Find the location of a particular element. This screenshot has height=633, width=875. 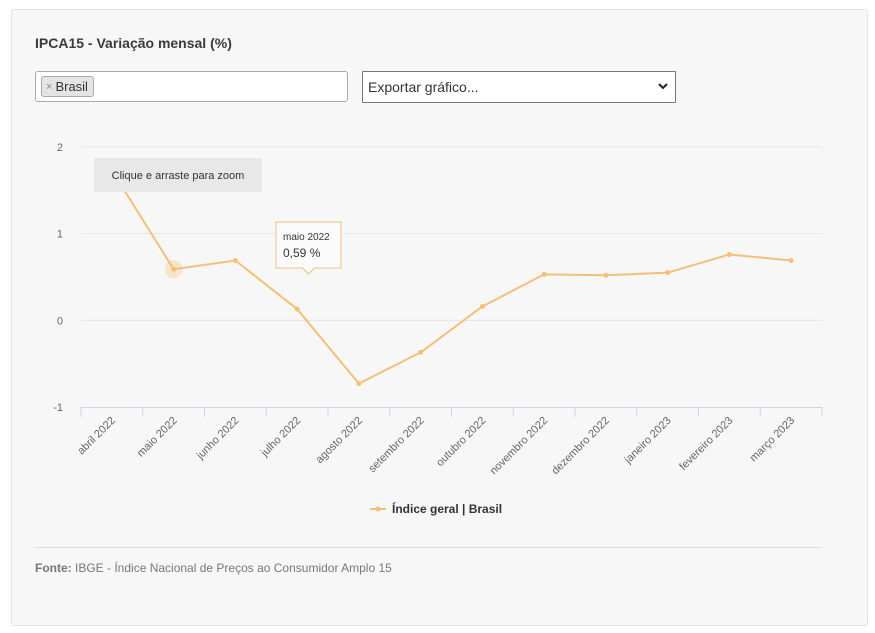

x-tick-label: abril 2022 is located at coordinates (96, 436).